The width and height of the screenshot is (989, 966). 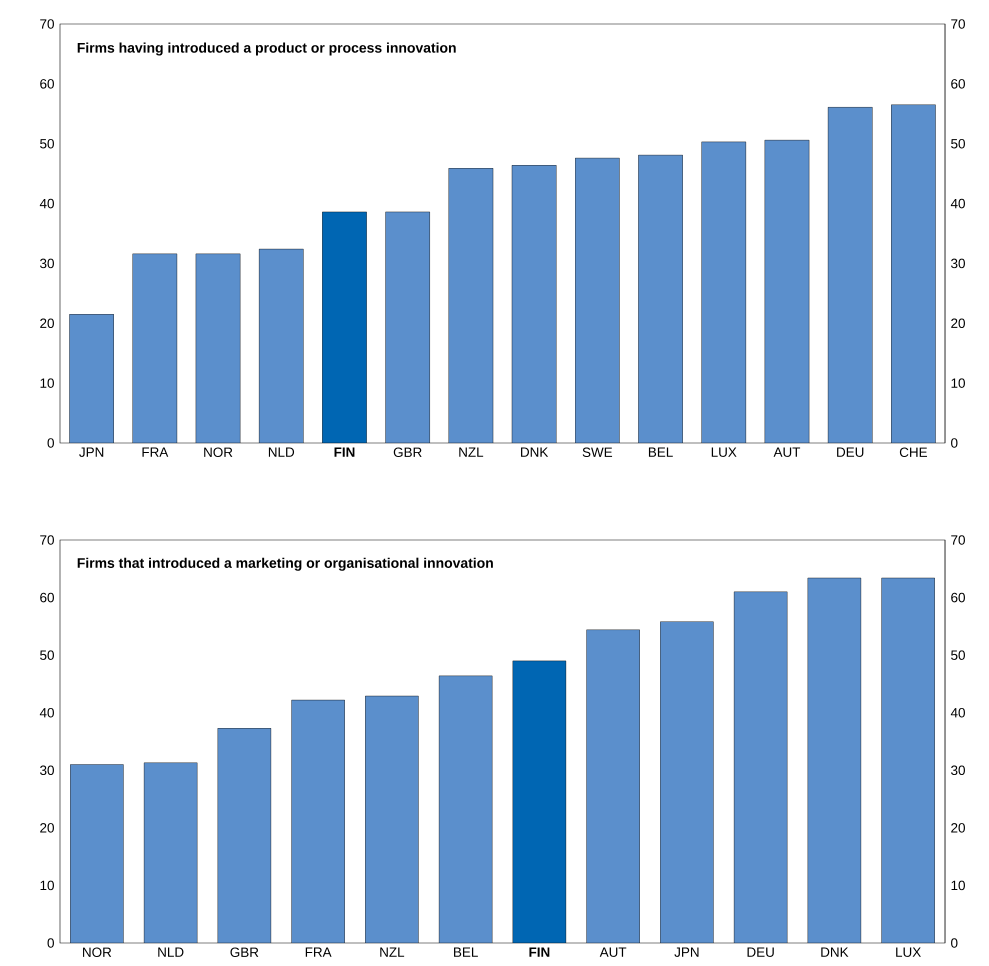 What do you see at coordinates (267, 49) in the screenshot?
I see `text: Firms having introduced a product or process innovation` at bounding box center [267, 49].